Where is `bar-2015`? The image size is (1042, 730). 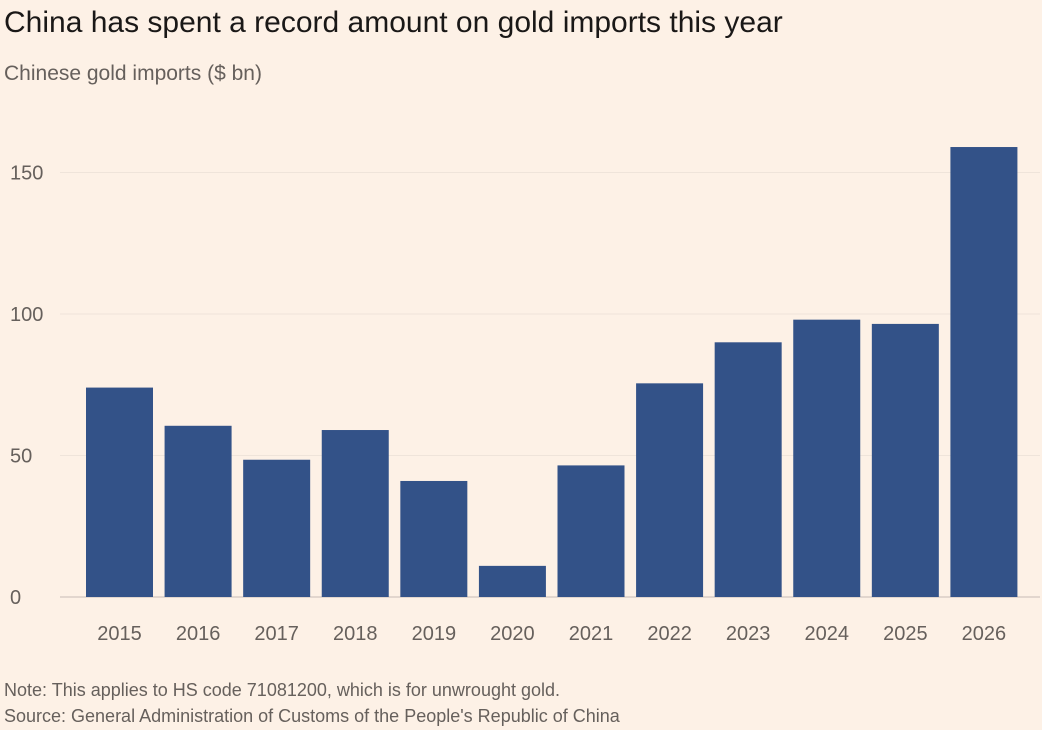
bar-2015 is located at coordinates (119, 492).